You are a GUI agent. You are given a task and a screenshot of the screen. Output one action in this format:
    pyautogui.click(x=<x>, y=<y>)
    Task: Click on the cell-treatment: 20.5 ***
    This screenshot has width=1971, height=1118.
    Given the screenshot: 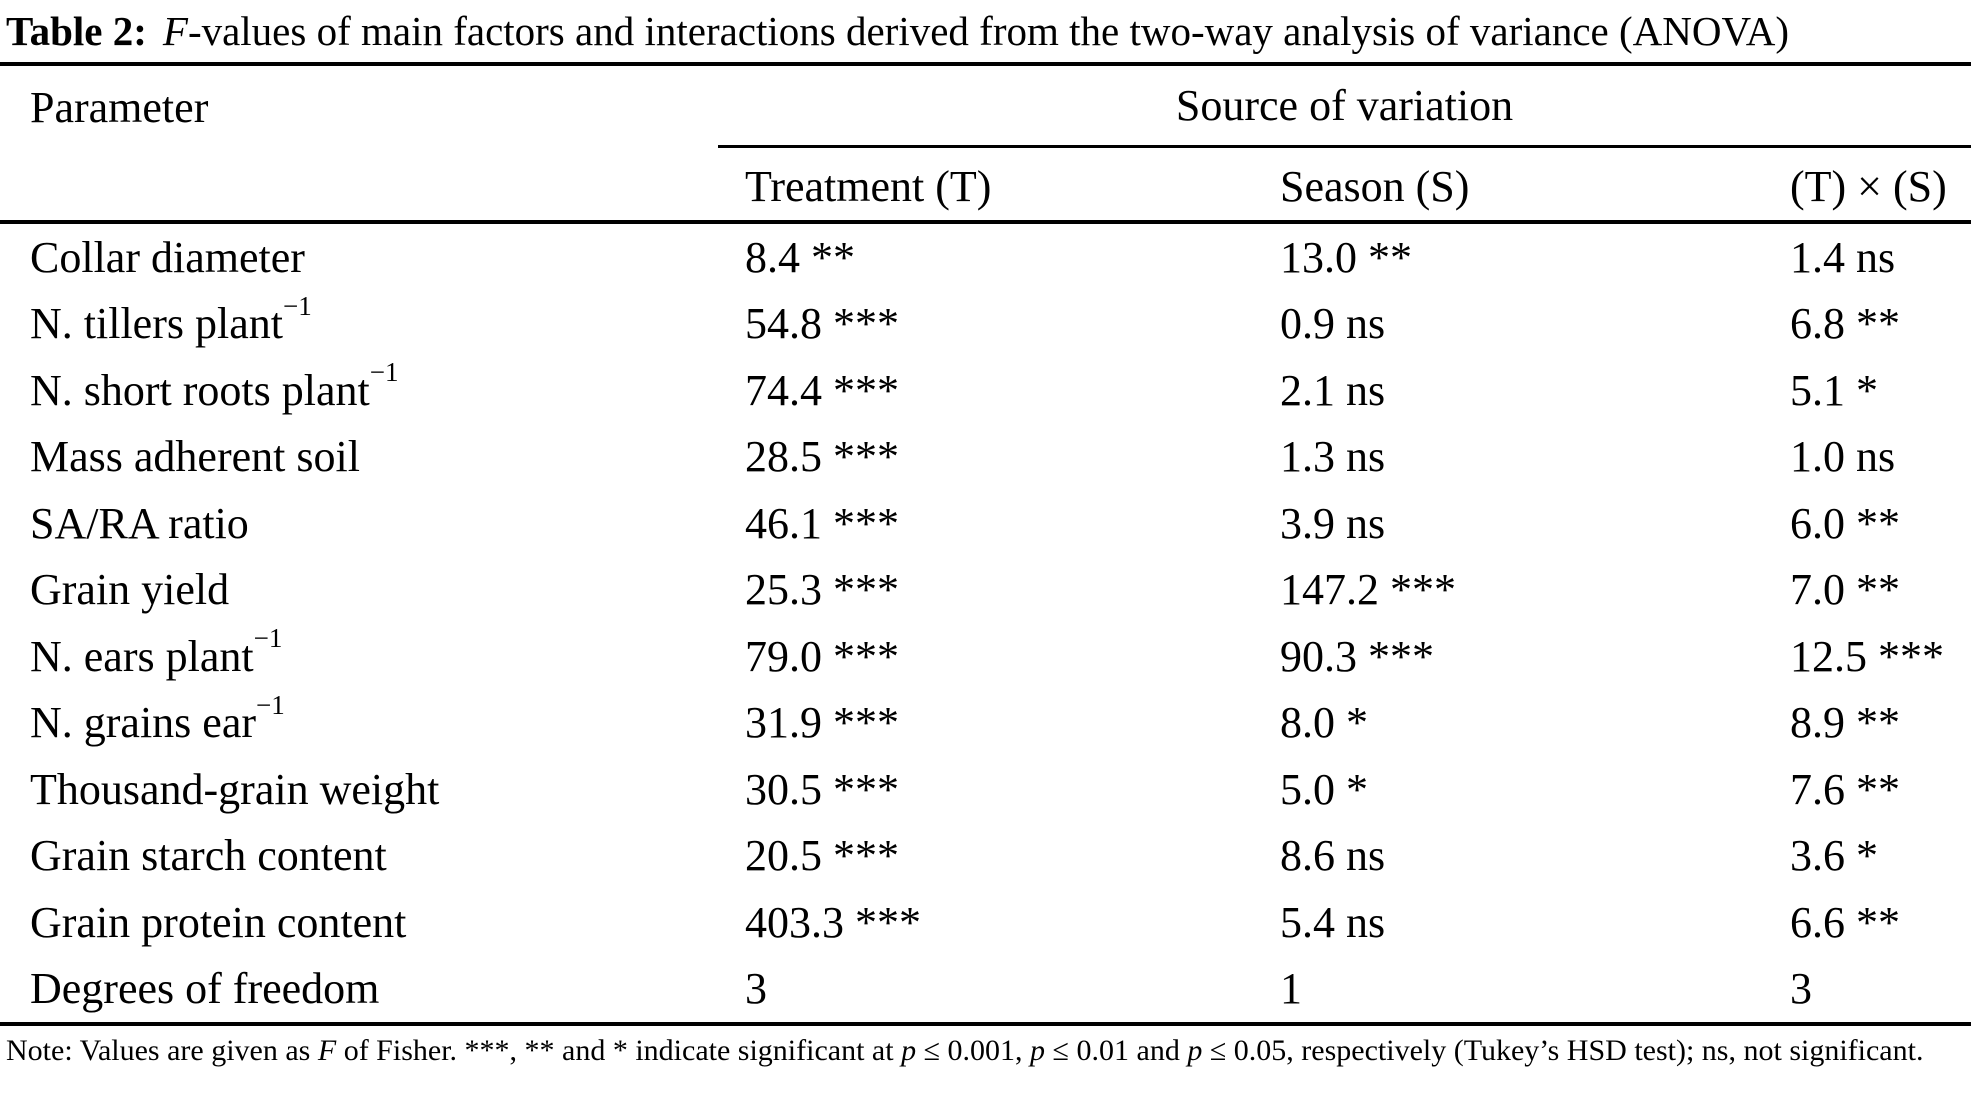 What is the action you would take?
    pyautogui.click(x=822, y=856)
    